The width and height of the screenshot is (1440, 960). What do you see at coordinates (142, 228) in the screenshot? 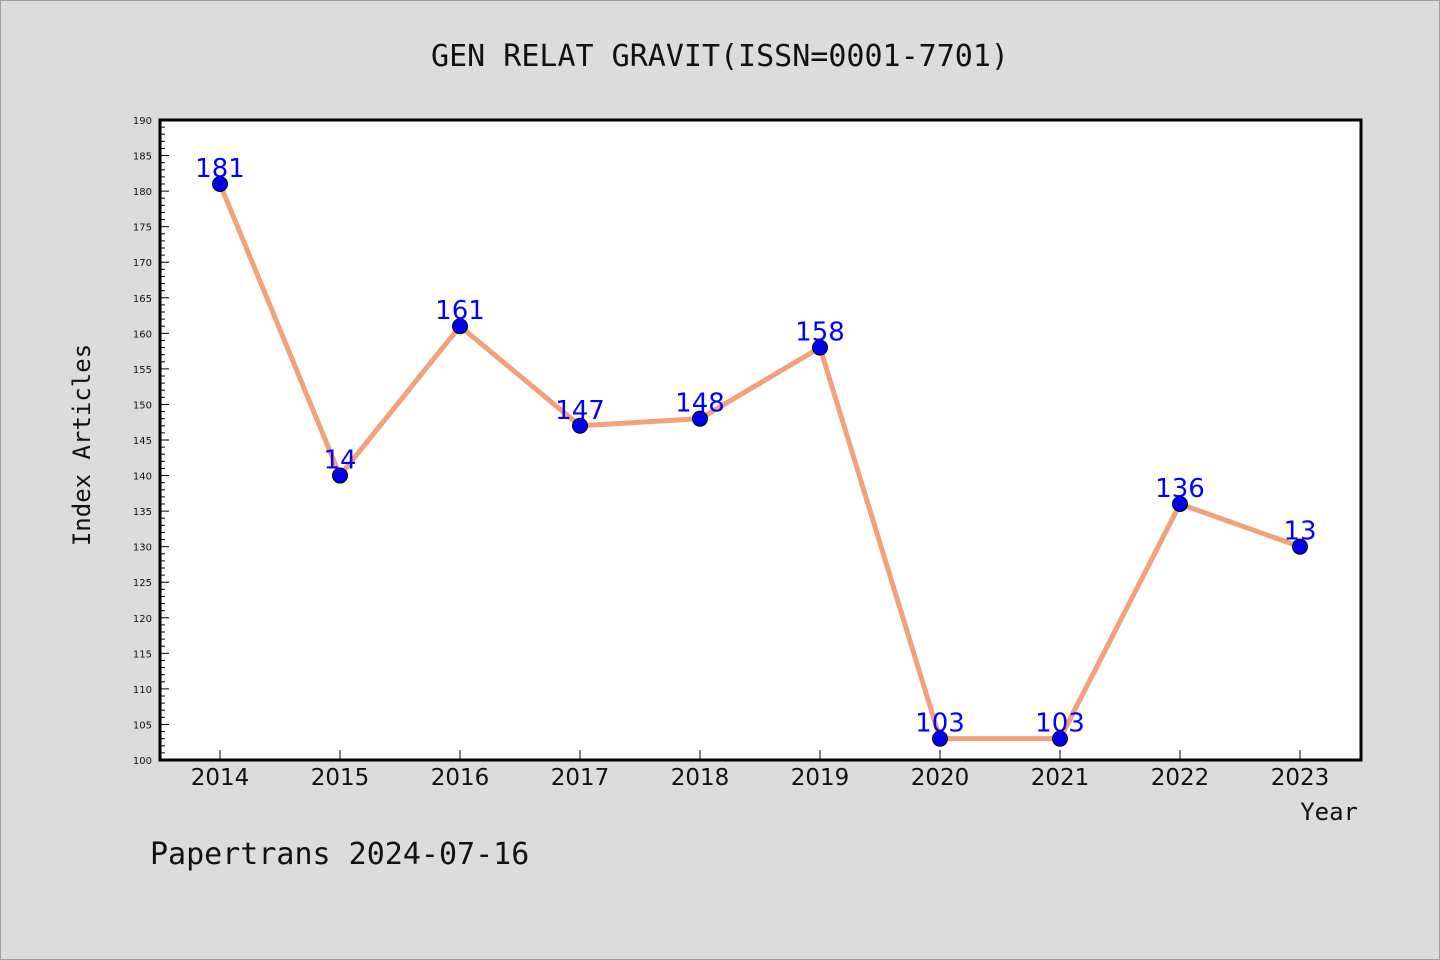
I see `y-tick-label: 175` at bounding box center [142, 228].